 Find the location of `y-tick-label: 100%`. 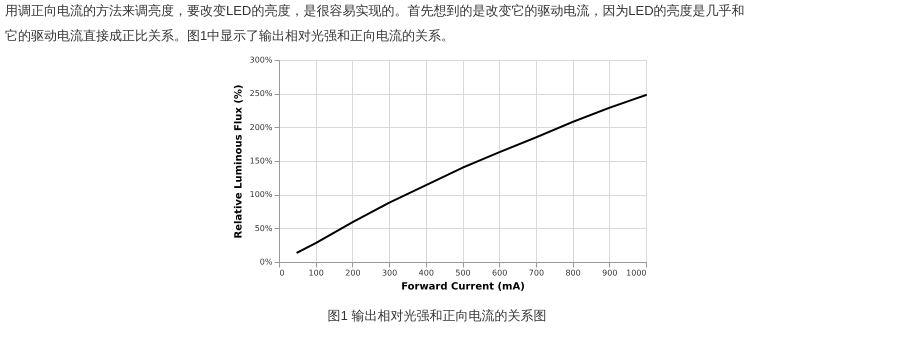

y-tick-label: 100% is located at coordinates (261, 195).